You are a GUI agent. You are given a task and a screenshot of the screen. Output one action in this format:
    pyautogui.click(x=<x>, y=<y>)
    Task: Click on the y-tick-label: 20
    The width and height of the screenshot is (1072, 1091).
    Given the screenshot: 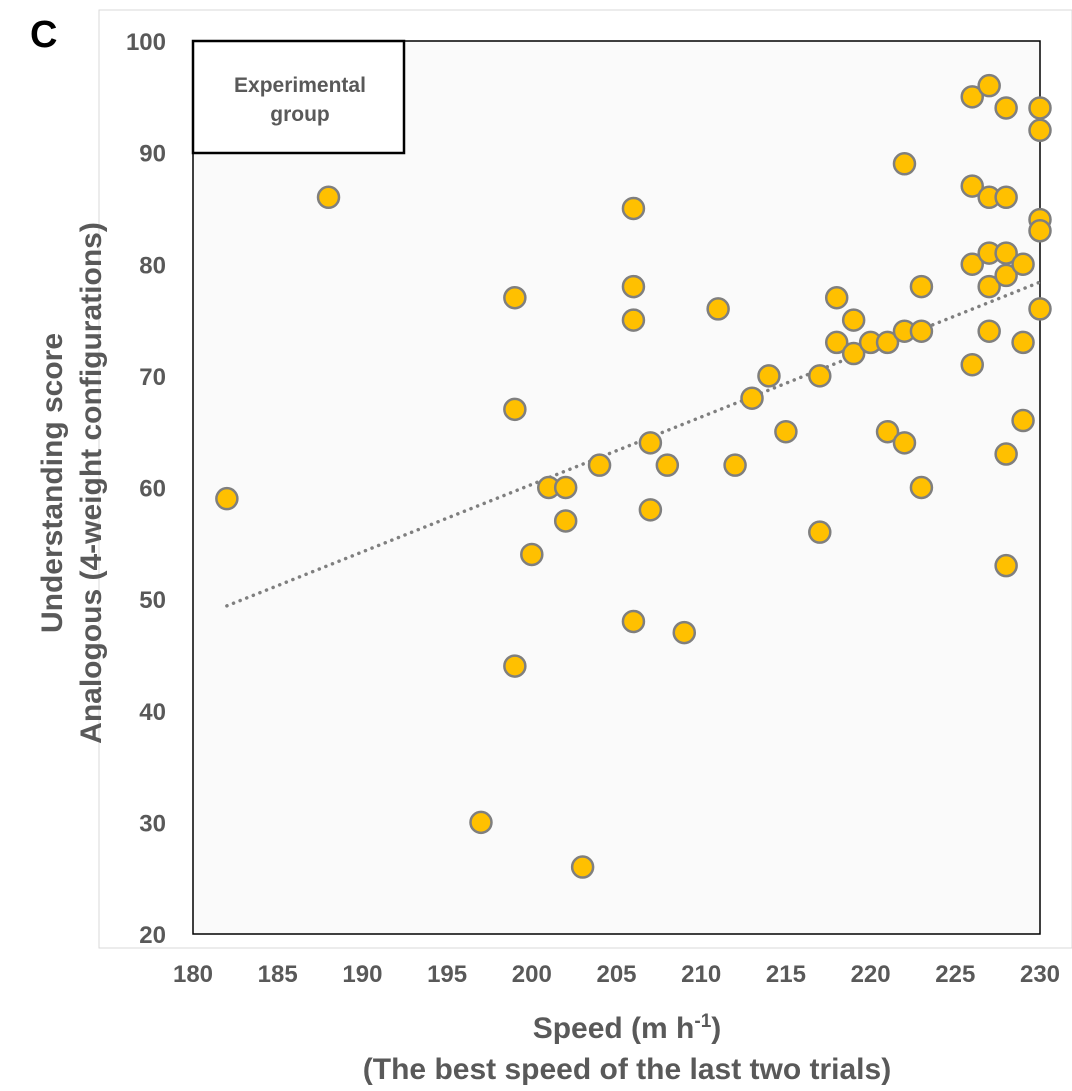 What is the action you would take?
    pyautogui.click(x=152, y=935)
    